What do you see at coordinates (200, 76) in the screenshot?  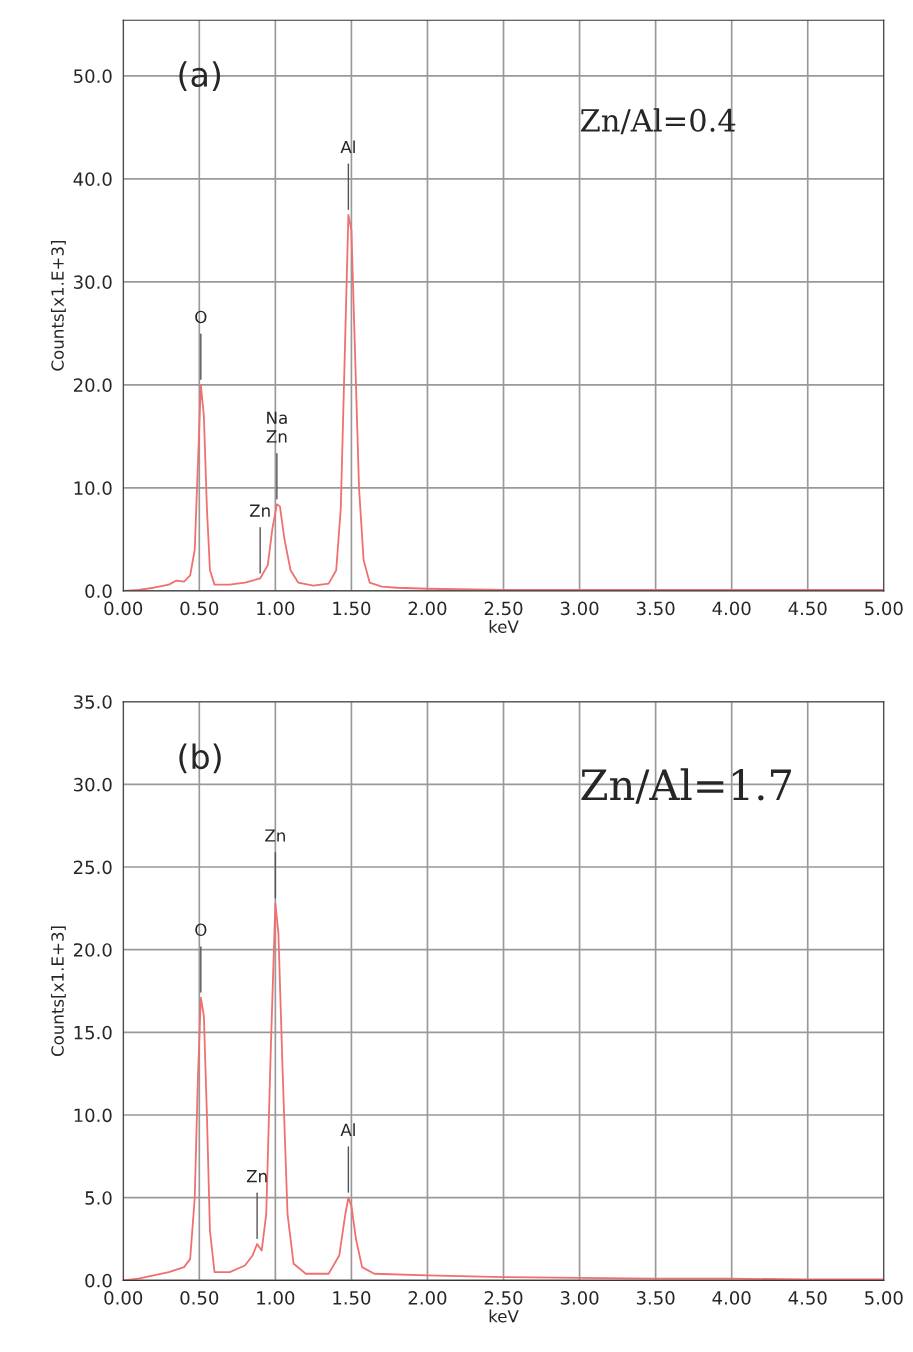 I see `annotation: (a)` at bounding box center [200, 76].